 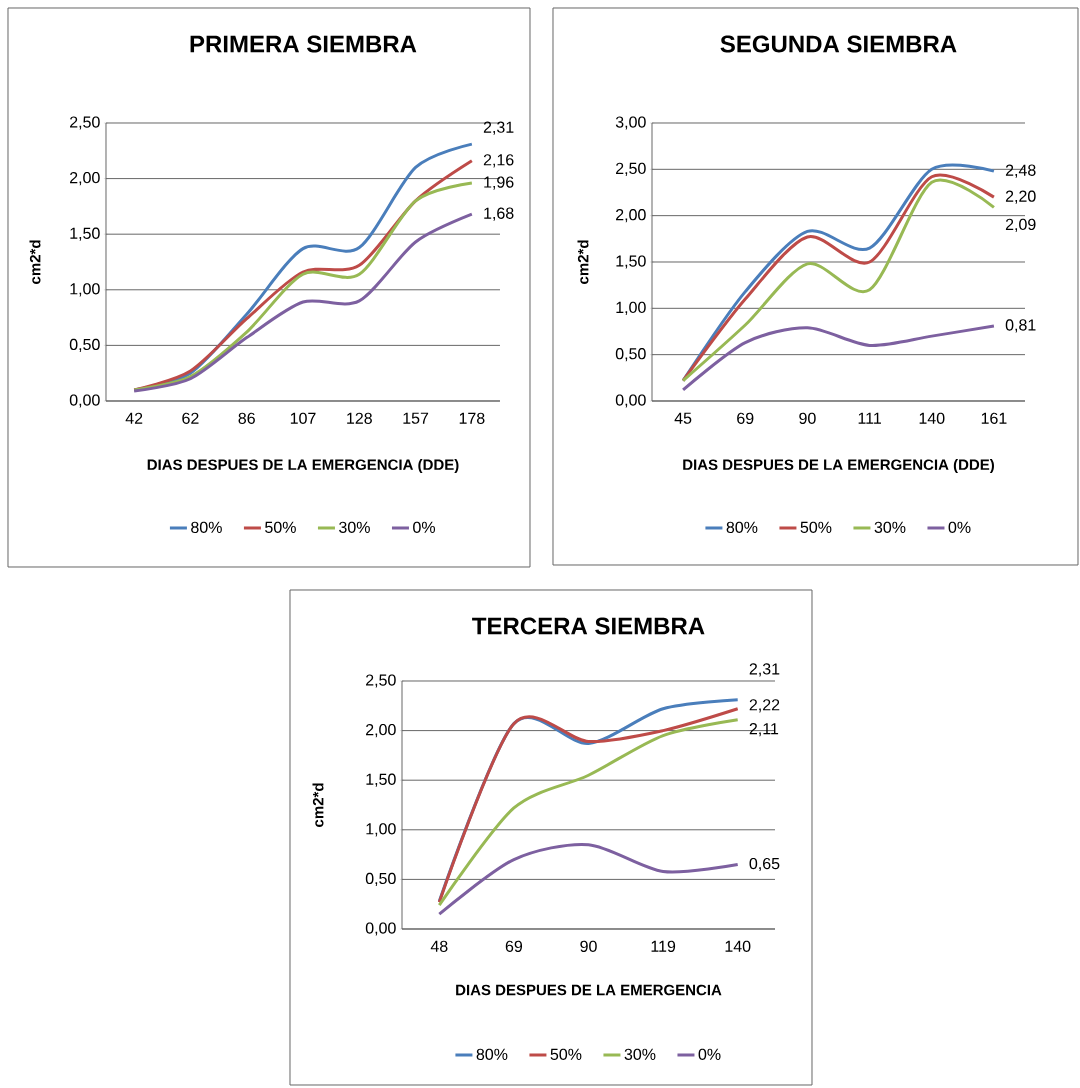 What do you see at coordinates (994, 418) in the screenshot?
I see `x-tick-label: 161` at bounding box center [994, 418].